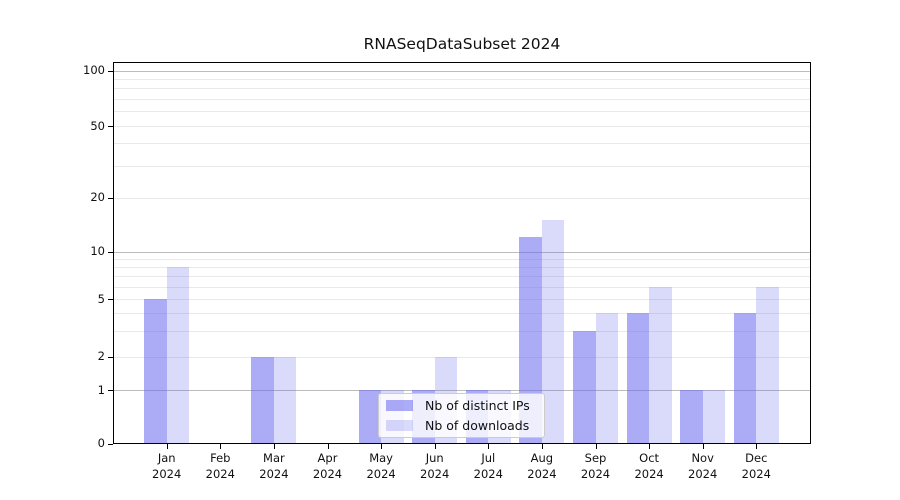 The width and height of the screenshot is (900, 500). I want to click on y-tick-label-100: 100, so click(94, 70).